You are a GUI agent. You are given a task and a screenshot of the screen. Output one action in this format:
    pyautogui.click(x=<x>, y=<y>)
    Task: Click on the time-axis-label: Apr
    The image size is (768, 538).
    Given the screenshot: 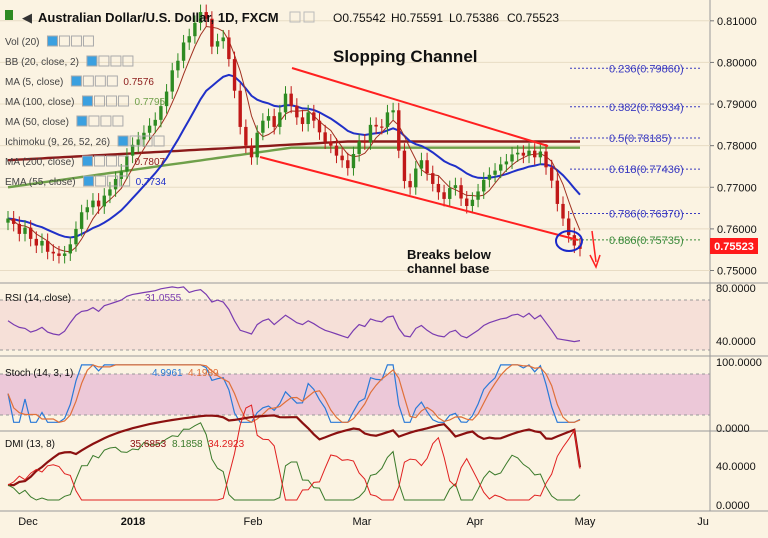 What is the action you would take?
    pyautogui.click(x=474, y=522)
    